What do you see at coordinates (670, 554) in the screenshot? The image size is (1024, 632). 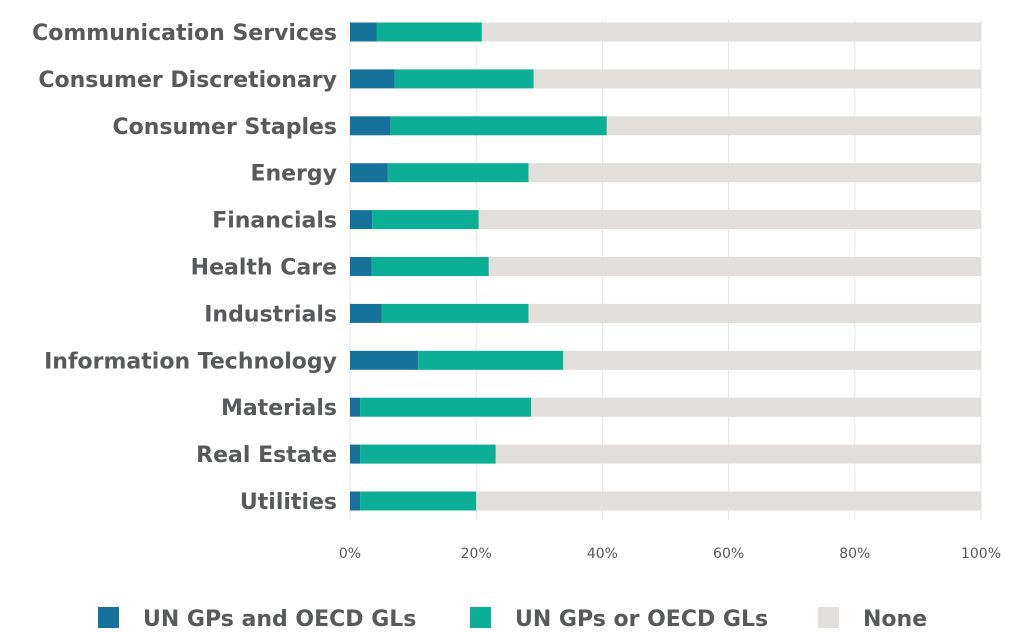 I see `x-tick-labels: 0% 20% 40% 60% 80% 100%` at bounding box center [670, 554].